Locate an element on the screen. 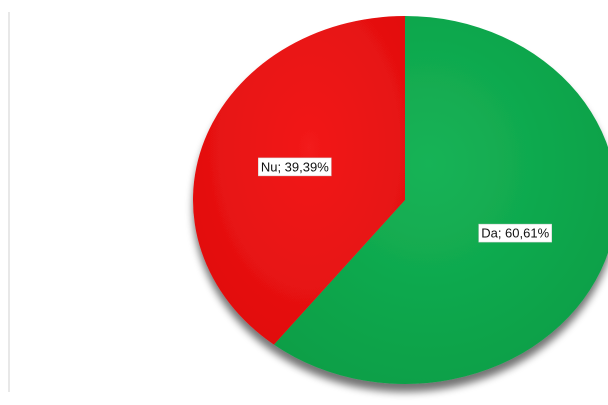 The width and height of the screenshot is (608, 405). plot-border is located at coordinates (9, 202).